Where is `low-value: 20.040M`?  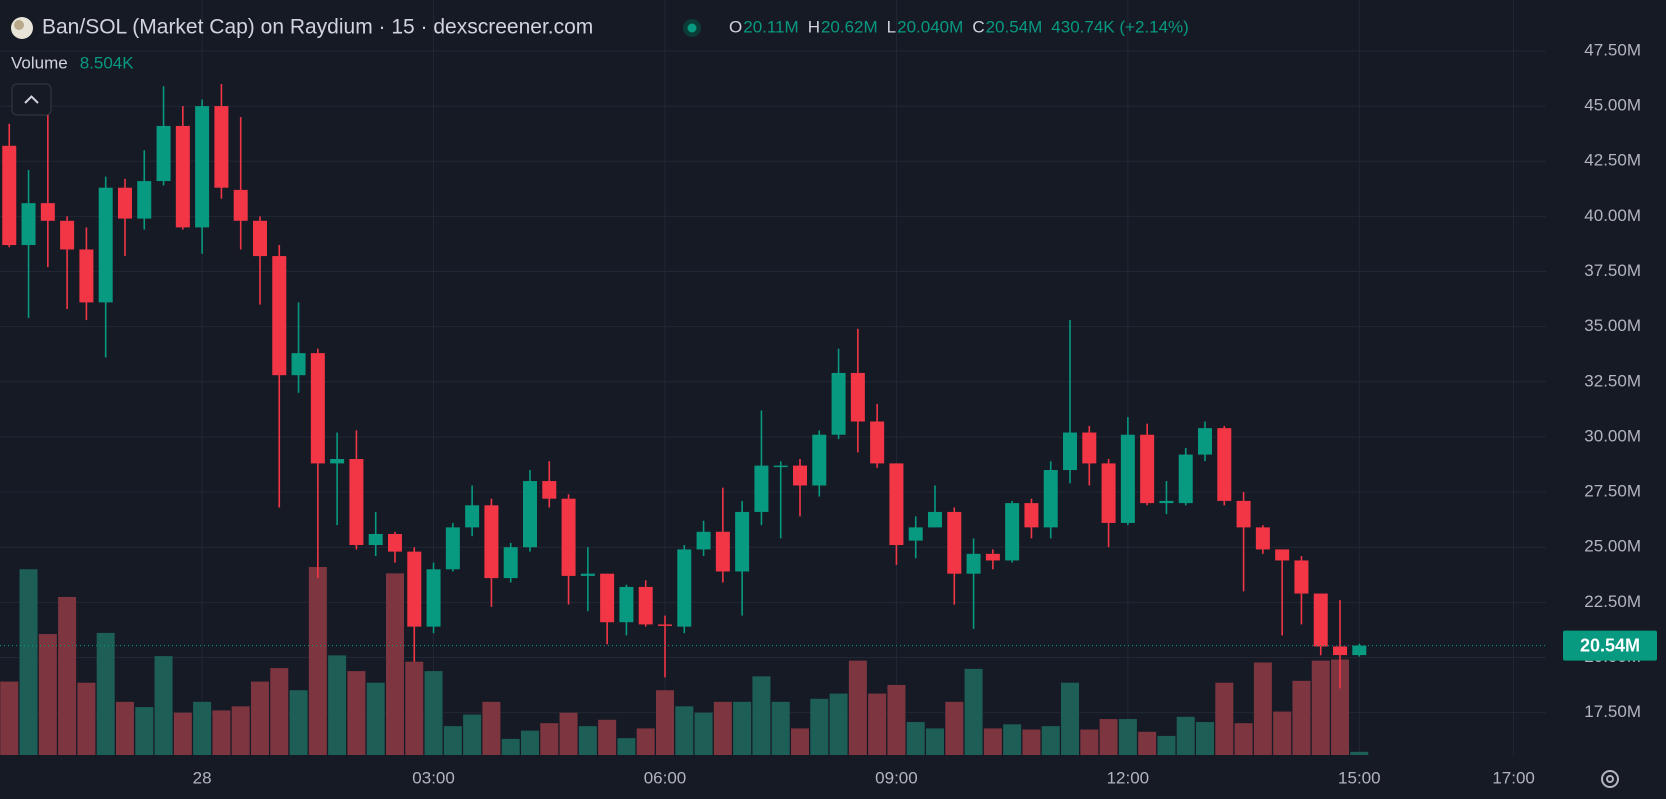 low-value: 20.040M is located at coordinates (930, 26).